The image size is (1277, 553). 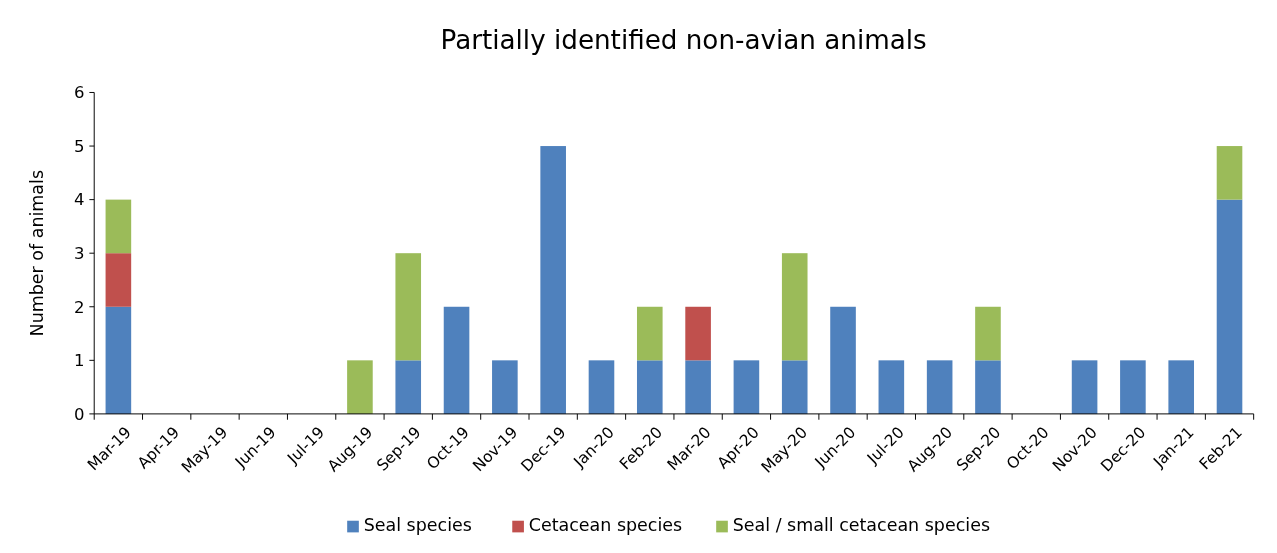 What do you see at coordinates (79, 93) in the screenshot?
I see `y-tick-label: 6` at bounding box center [79, 93].